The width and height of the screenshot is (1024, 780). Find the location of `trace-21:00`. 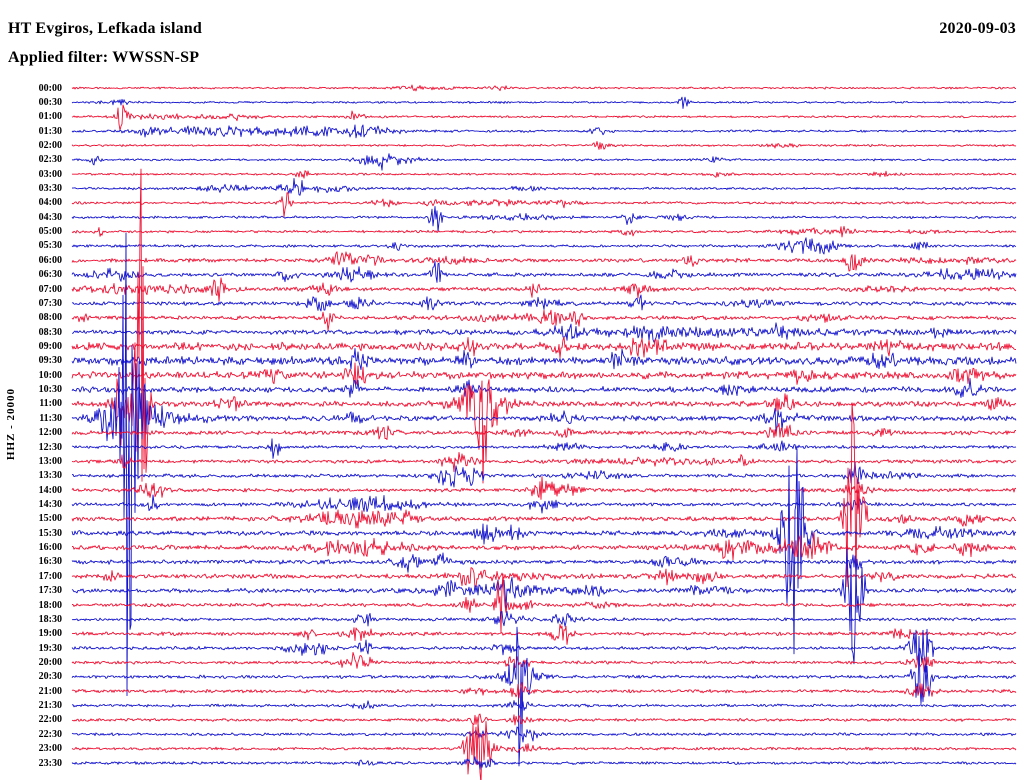

trace-21:00 is located at coordinates (544, 690).